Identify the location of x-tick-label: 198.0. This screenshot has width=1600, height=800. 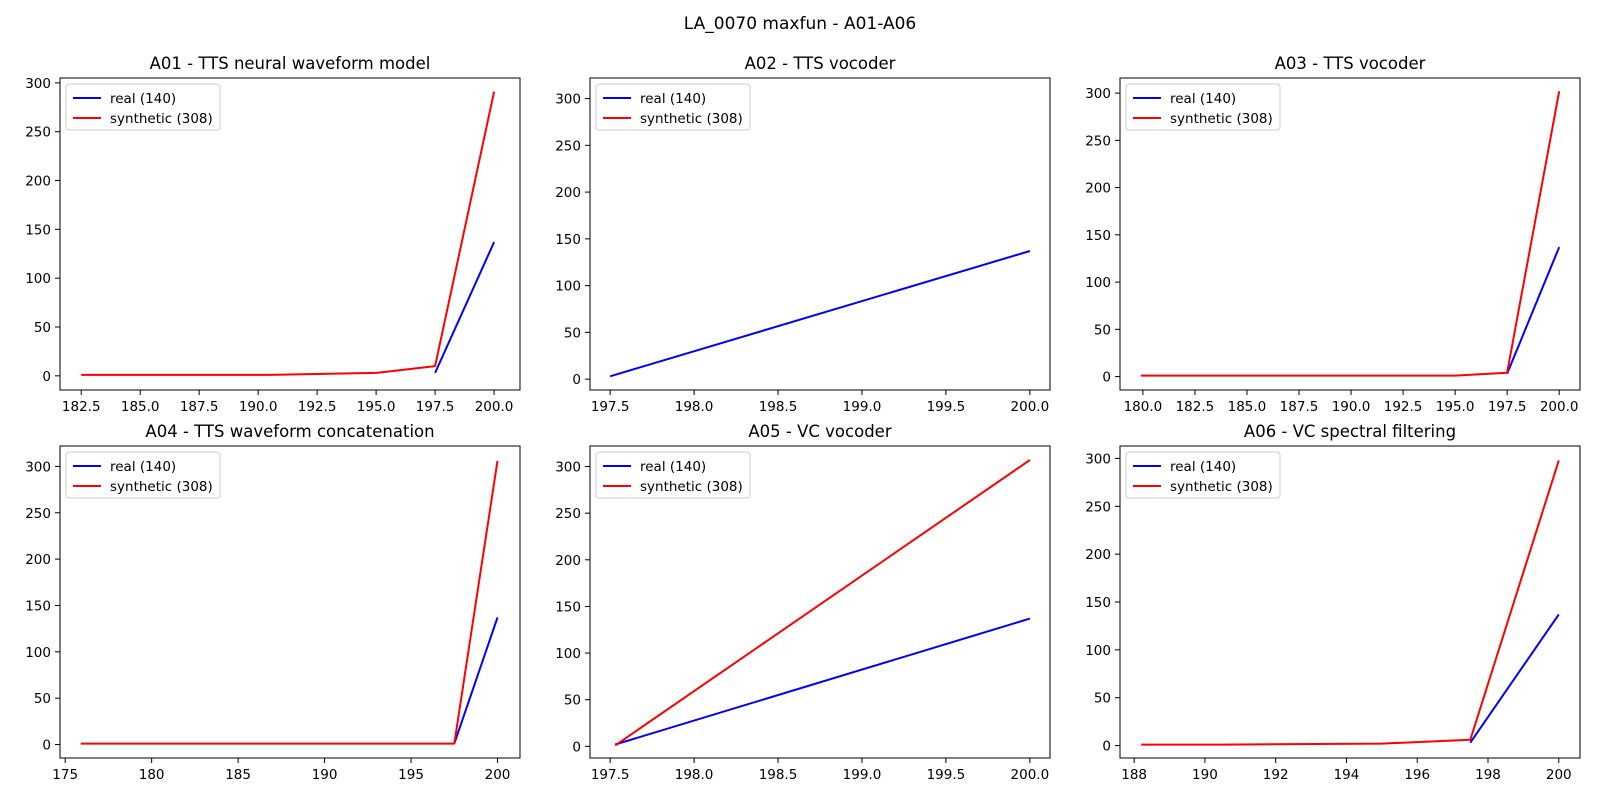
(694, 407).